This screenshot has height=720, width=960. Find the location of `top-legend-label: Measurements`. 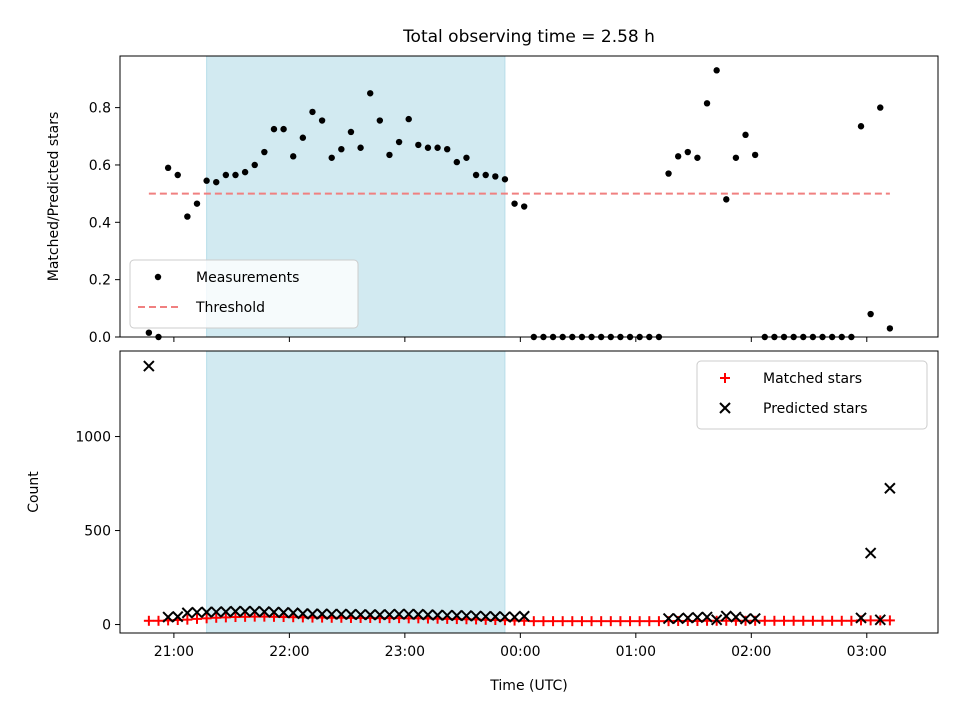

top-legend-label: Measurements is located at coordinates (247, 278).